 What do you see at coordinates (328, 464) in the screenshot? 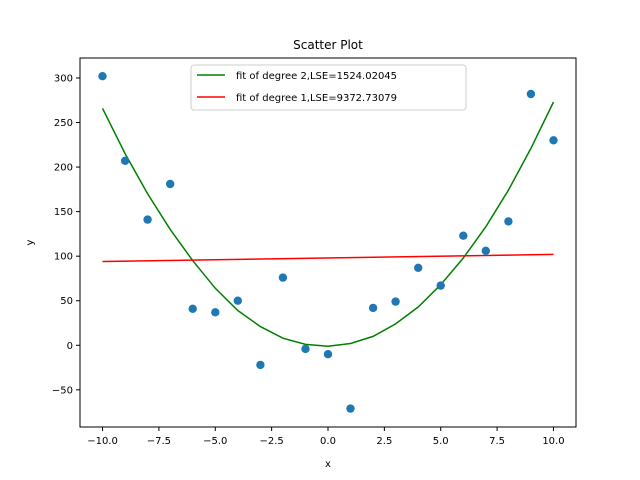
I see `x-axis-label: x` at bounding box center [328, 464].